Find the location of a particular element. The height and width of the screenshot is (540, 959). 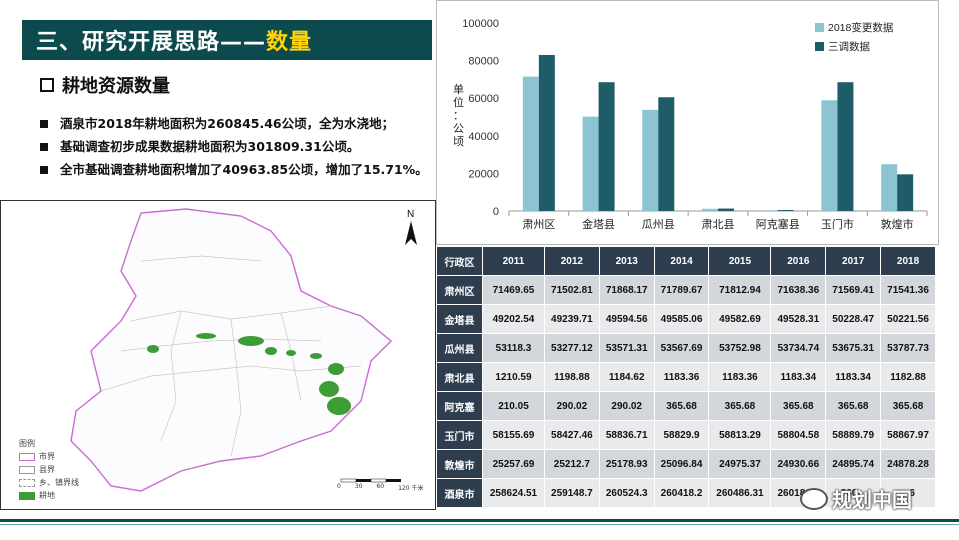

bullet-text: 酒泉市2018年耕地面积为260845.46公顷，全为水浇地； is located at coordinates (227, 123).